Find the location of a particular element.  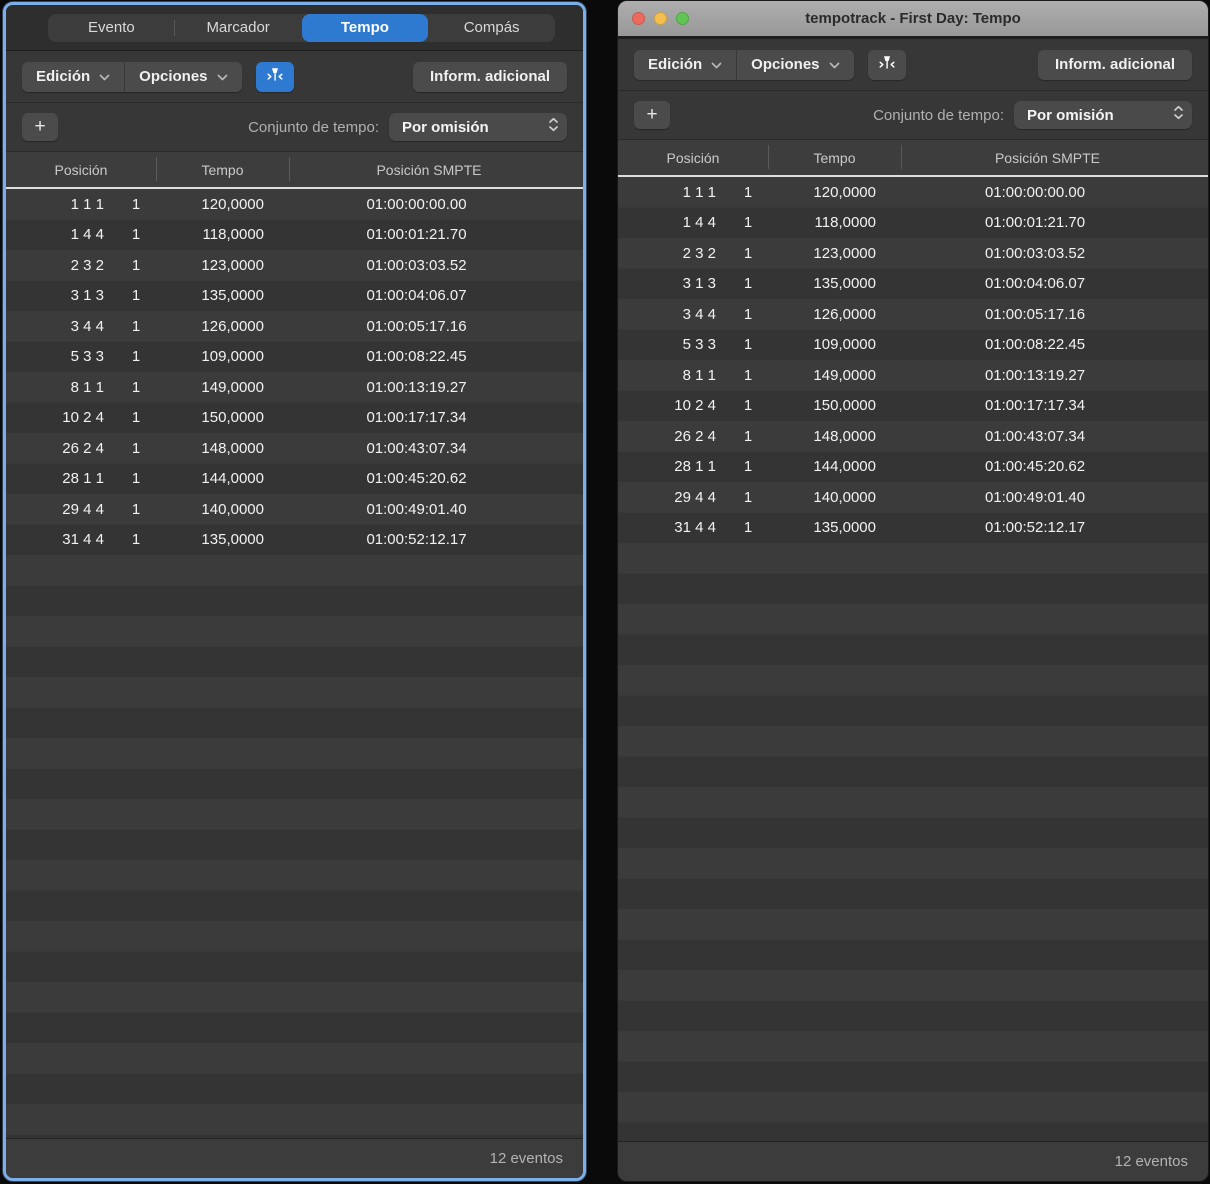

tab-evento: Evento is located at coordinates (111, 28).